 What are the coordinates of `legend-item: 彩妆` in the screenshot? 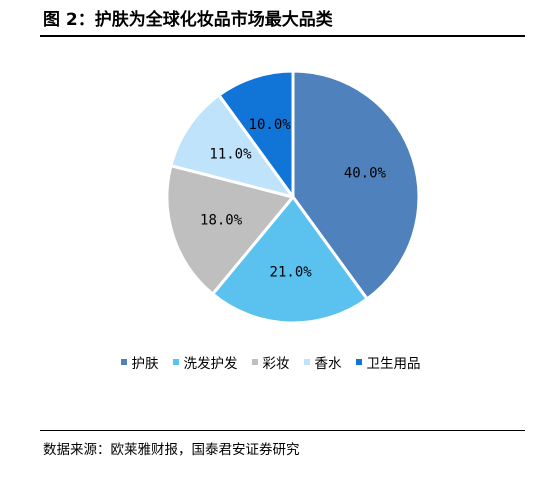 It's located at (270, 362).